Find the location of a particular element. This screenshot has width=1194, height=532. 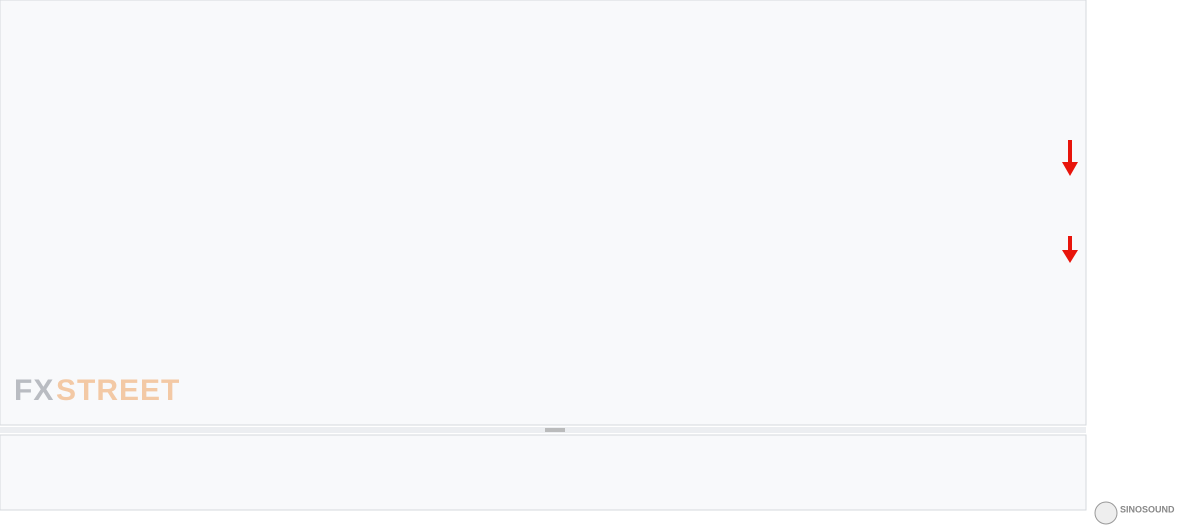

watermark-fx: FX is located at coordinates (34, 390).